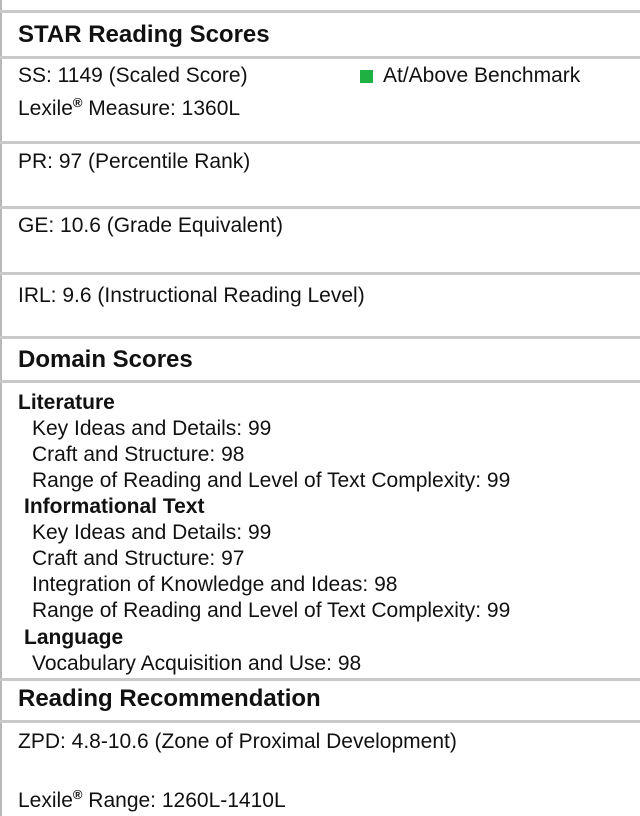  I want to click on informational-item: Craft and Structure: 97, so click(138, 558).